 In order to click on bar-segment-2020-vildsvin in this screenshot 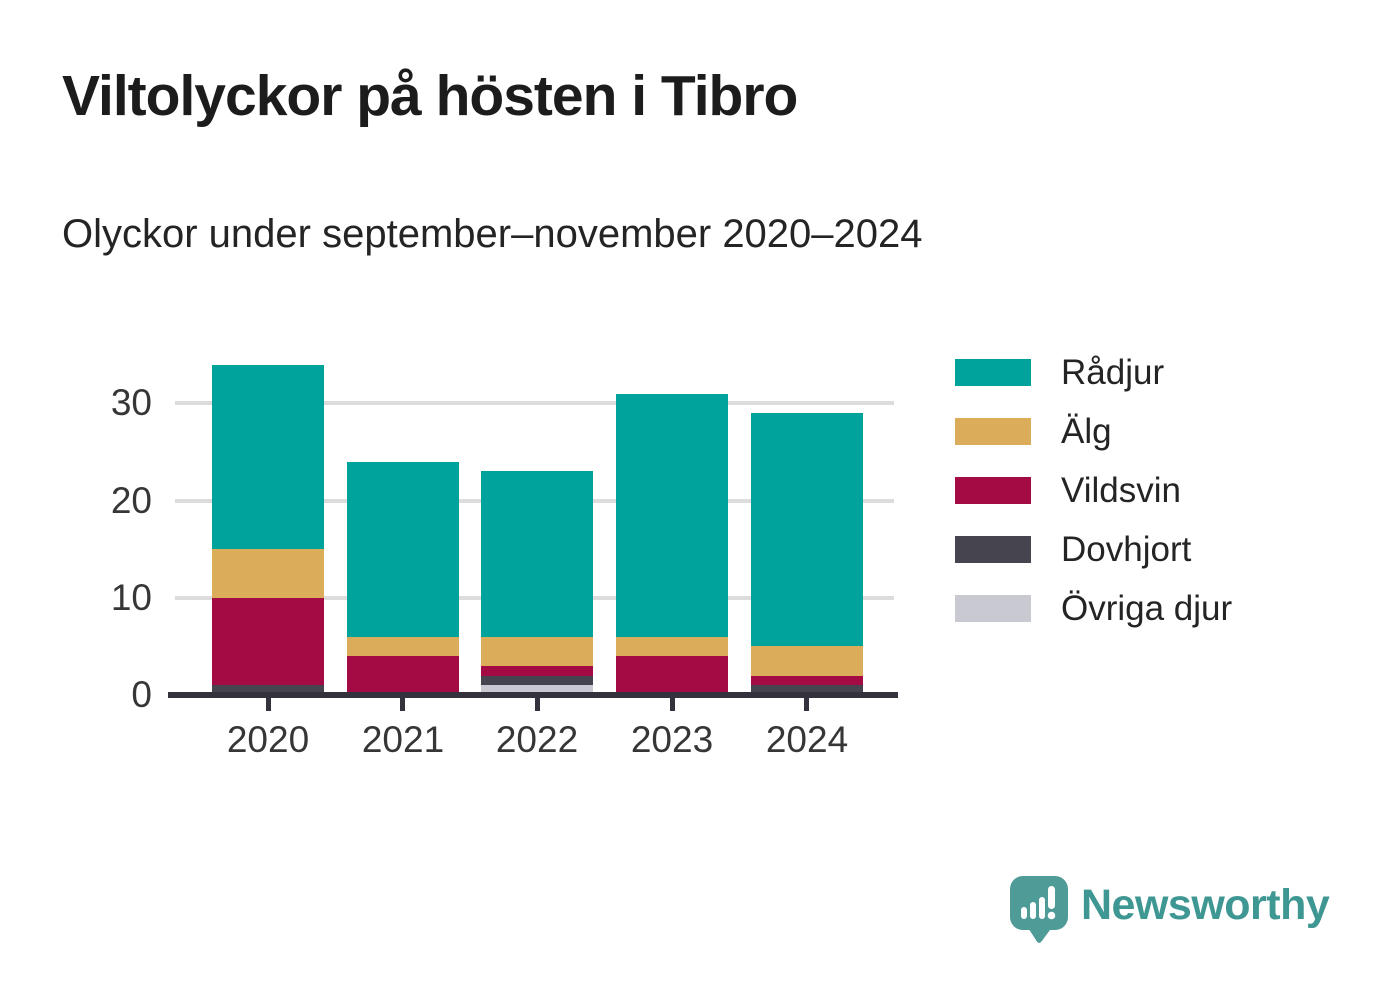, I will do `click(268, 641)`.